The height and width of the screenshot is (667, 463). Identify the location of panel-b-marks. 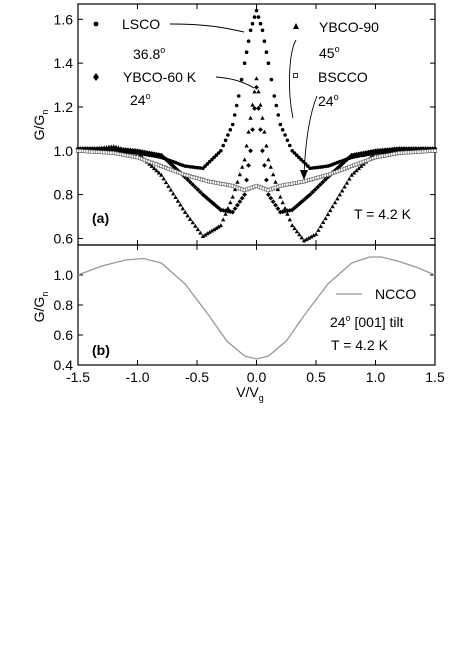
(256, 308).